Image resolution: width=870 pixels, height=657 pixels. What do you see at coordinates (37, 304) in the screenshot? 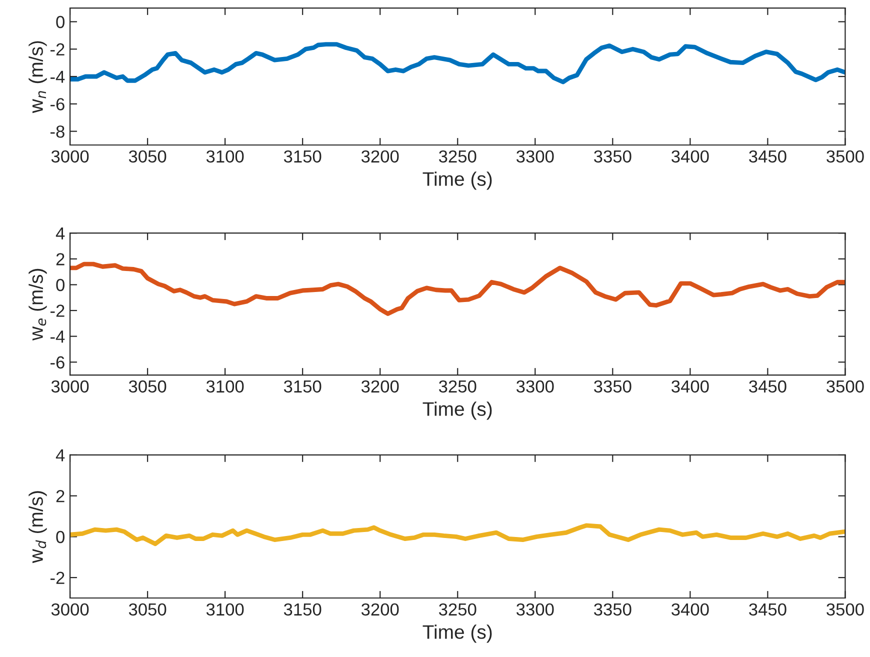
I see `y-axis-title: w$_{e}$ (m/s)` at bounding box center [37, 304].